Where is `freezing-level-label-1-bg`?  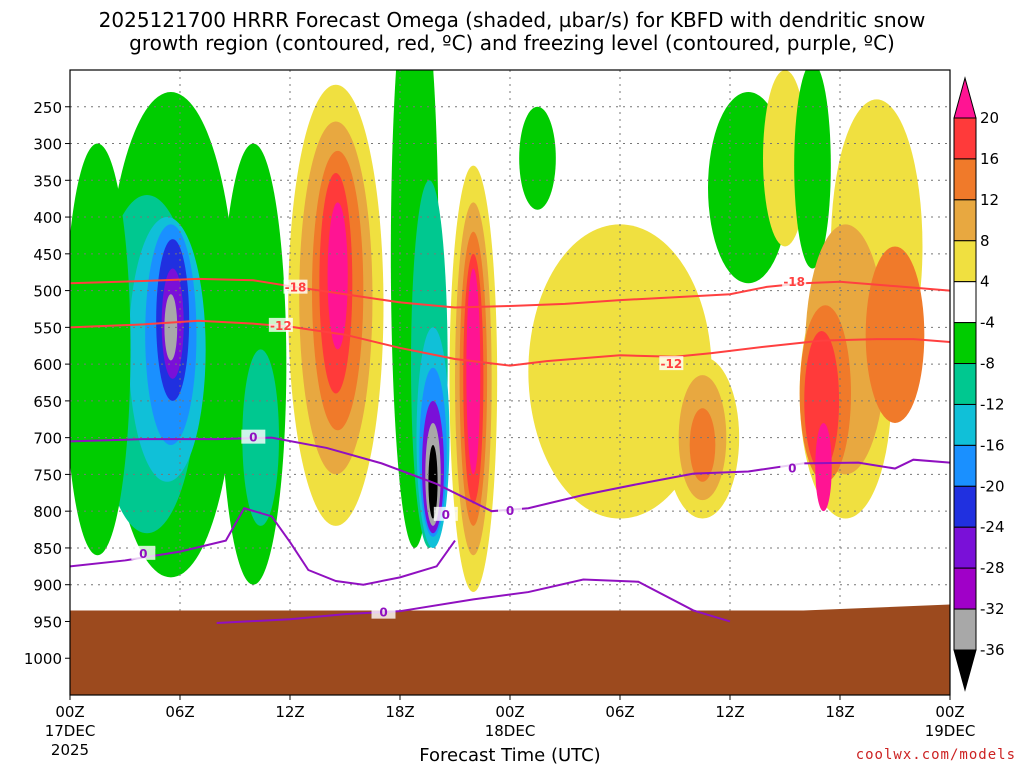 freezing-level-label-1-bg is located at coordinates (253, 436).